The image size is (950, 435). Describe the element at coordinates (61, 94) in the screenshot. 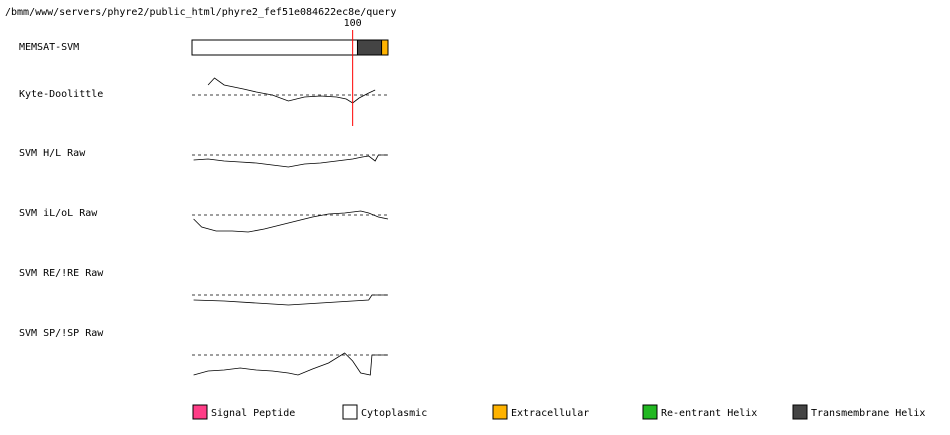

I see `track-label: Kyte-Doolittle` at that location.